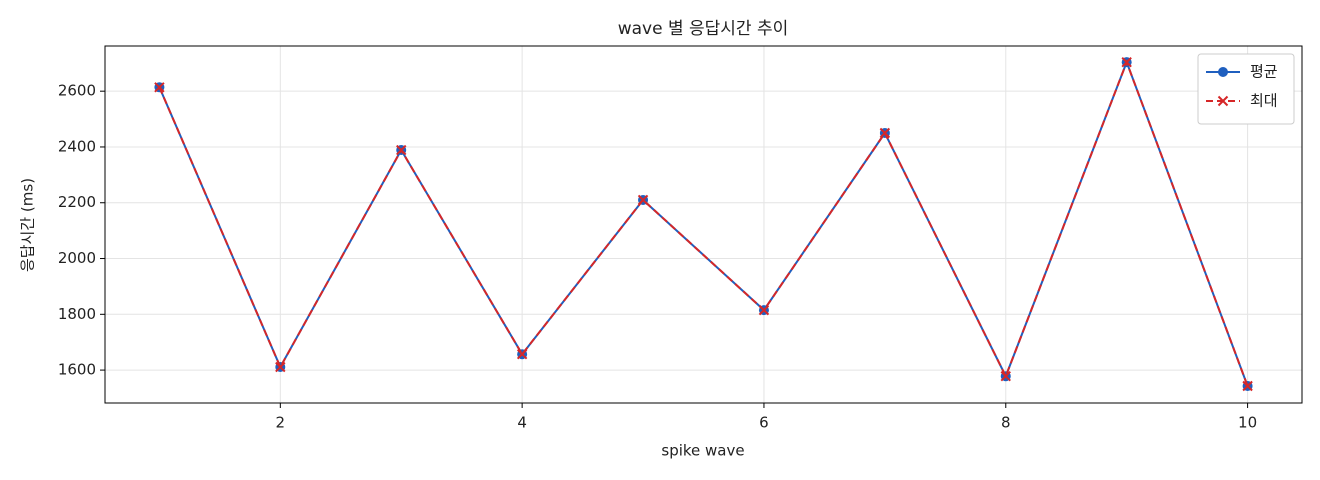 This screenshot has width=1320, height=480. I want to click on x-tick-label: 2, so click(281, 423).